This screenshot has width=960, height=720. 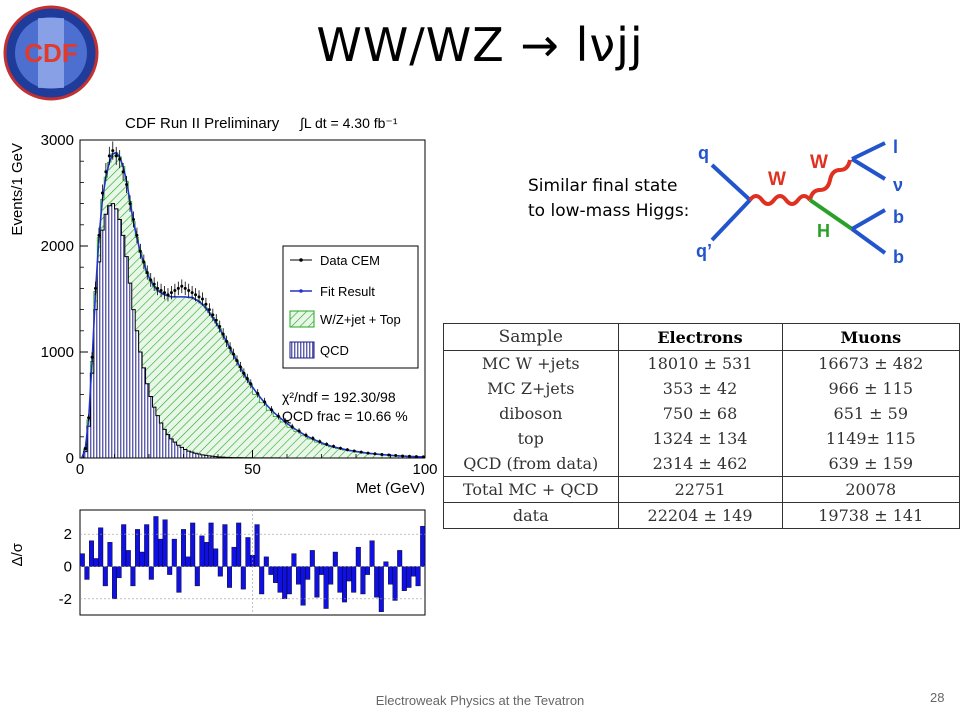 What do you see at coordinates (345, 416) in the screenshot?
I see `fit-qcd-frac-text: QCD frac = 10.66 %` at bounding box center [345, 416].